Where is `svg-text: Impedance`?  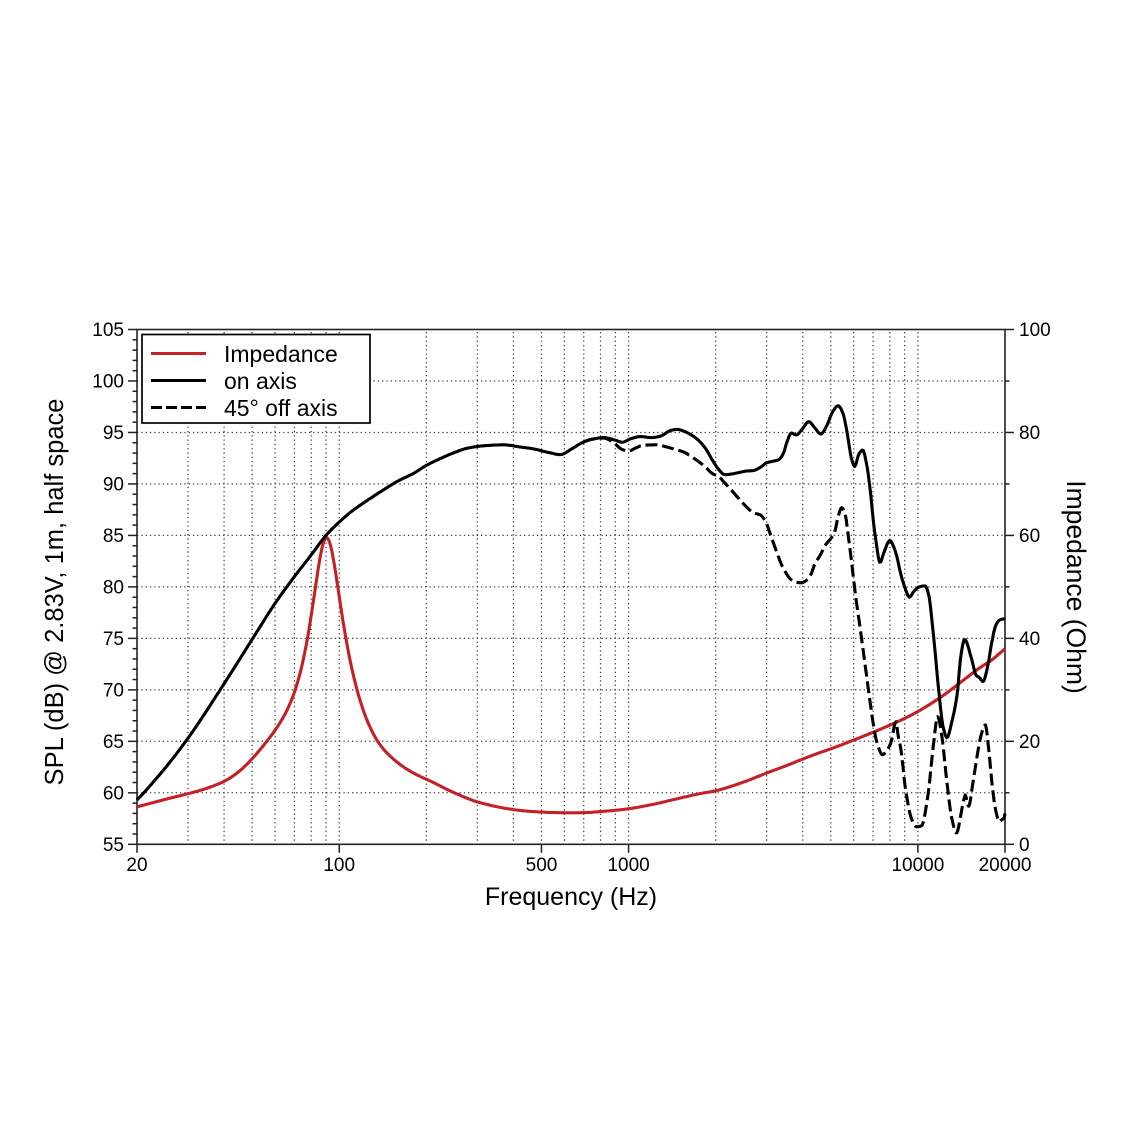
svg-text: Impedance is located at coordinates (281, 354).